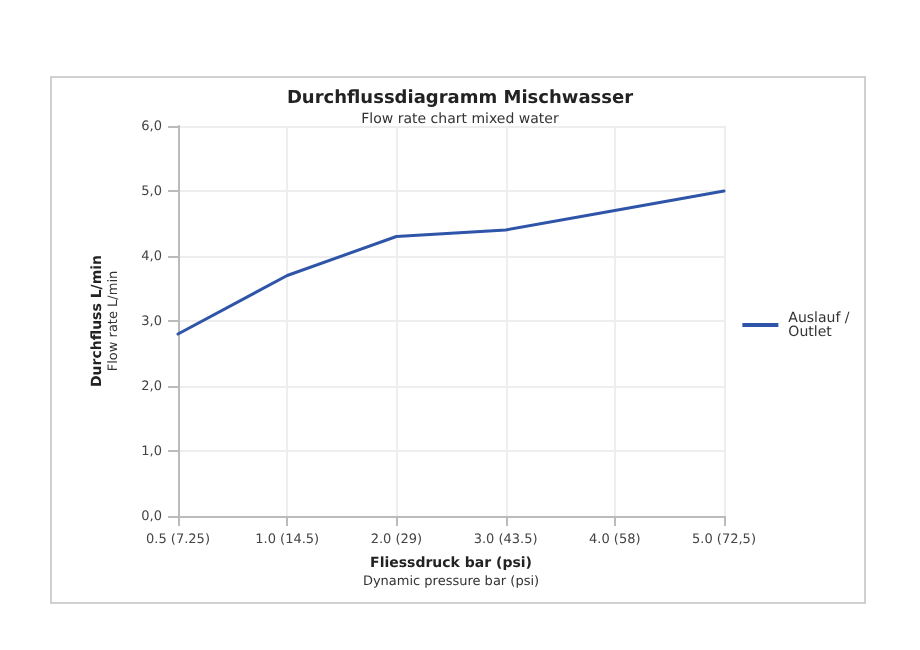  I want to click on line-series, so click(451, 262).